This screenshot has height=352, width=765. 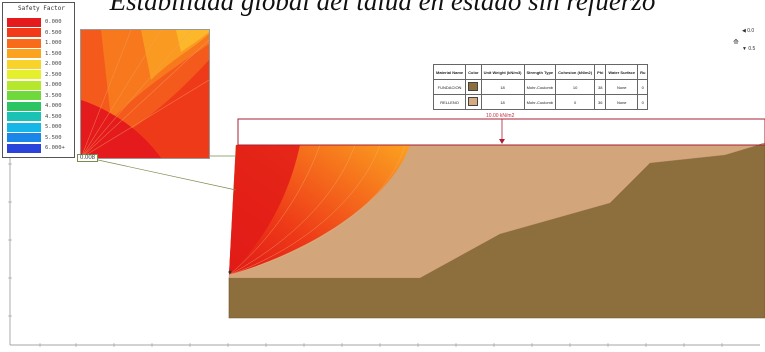 I want to click on materials-header-cell: Material Name, so click(x=449, y=72).